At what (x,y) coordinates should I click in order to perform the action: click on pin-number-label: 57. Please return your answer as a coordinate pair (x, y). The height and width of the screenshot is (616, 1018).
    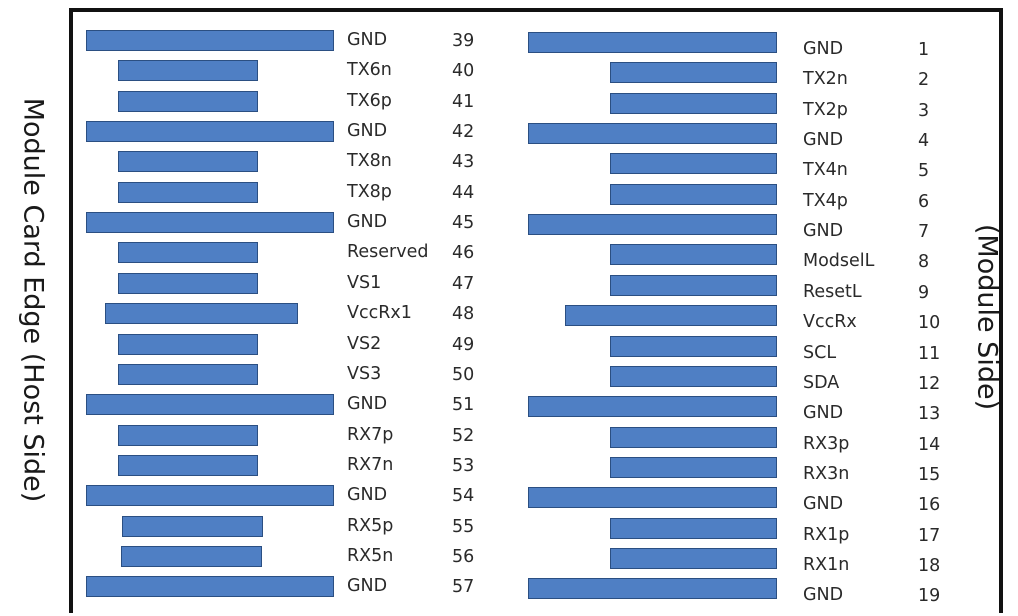
    Looking at the image, I should click on (463, 587).